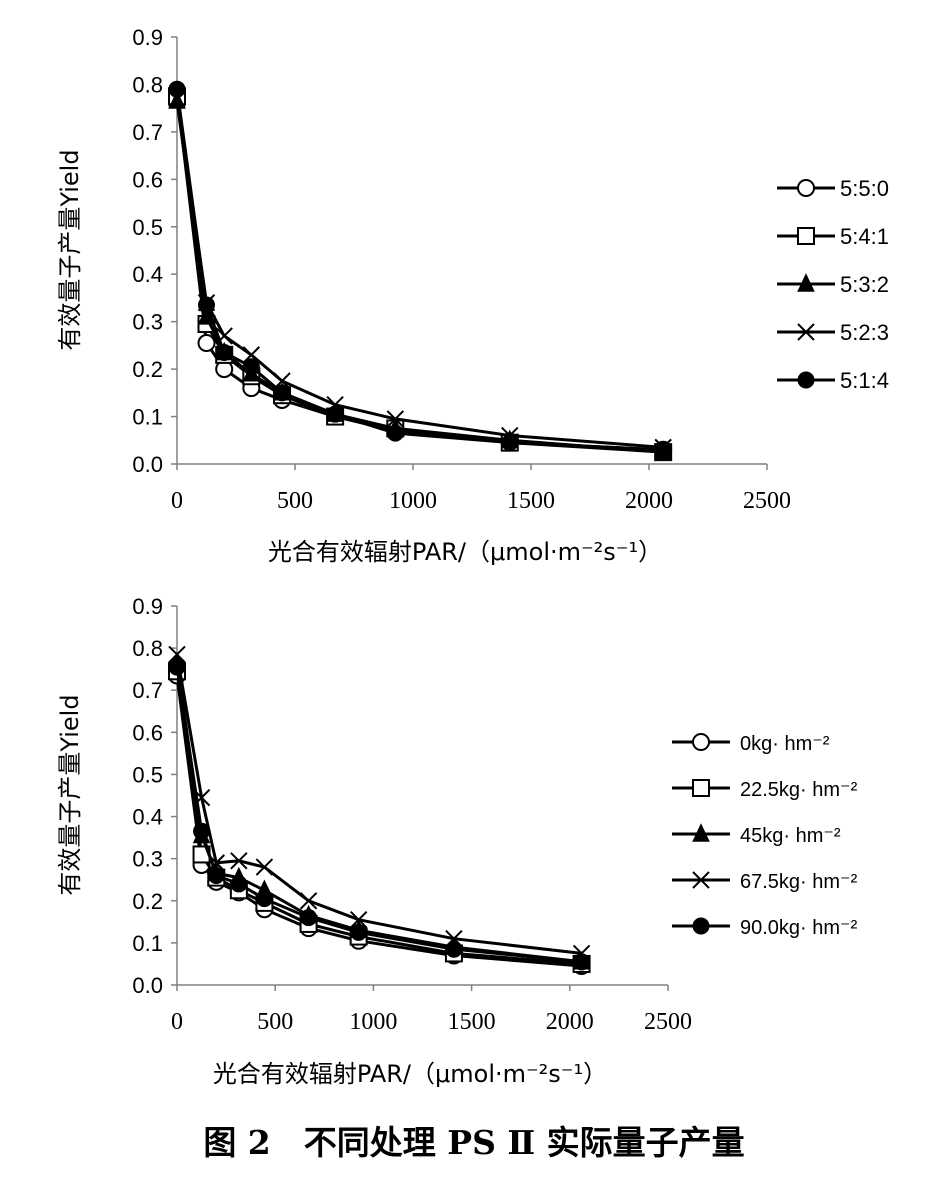 Image resolution: width=948 pixels, height=1188 pixels. I want to click on legend-item: 67.5kg· hm⁻², so click(765, 882).